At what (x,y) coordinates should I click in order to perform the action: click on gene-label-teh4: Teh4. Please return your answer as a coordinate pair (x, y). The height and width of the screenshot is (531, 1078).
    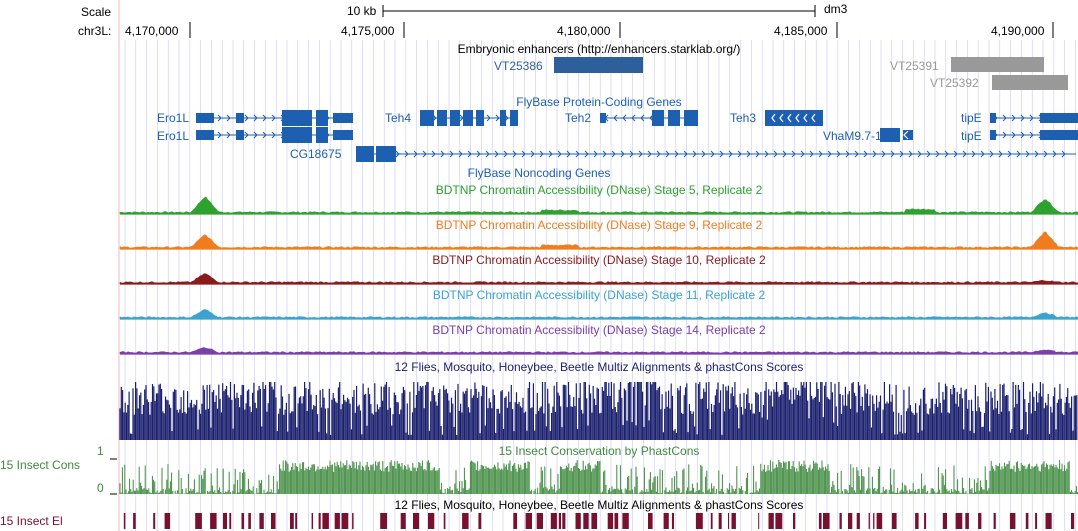
    Looking at the image, I should click on (398, 118).